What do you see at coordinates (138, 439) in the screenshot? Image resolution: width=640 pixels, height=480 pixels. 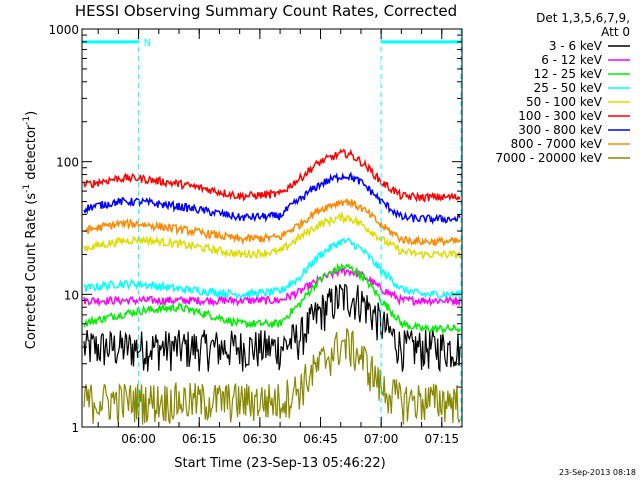 I see `x-tick-label: 06:00` at bounding box center [138, 439].